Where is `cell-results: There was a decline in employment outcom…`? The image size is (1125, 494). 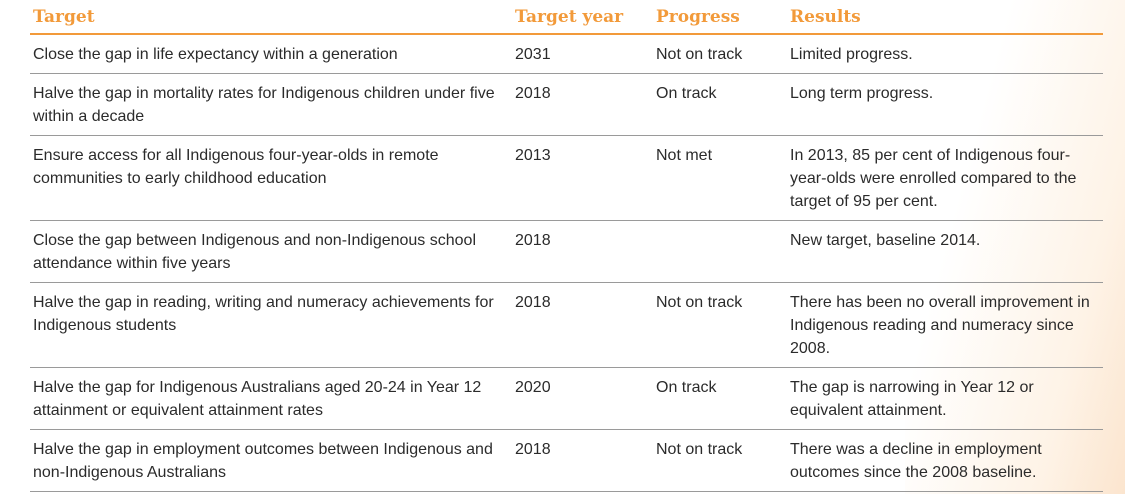 cell-results: There was a decline in employment outcom… is located at coordinates (945, 460).